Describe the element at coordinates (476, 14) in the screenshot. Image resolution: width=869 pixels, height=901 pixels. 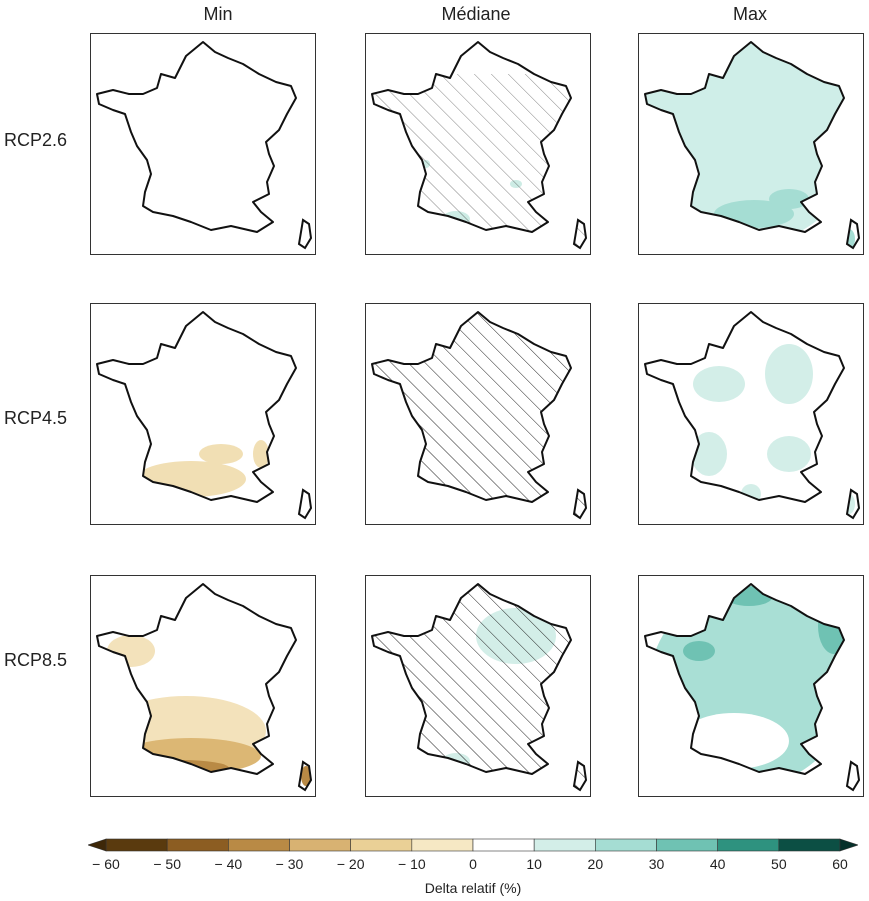
I see `column-title-median: Médiane` at that location.